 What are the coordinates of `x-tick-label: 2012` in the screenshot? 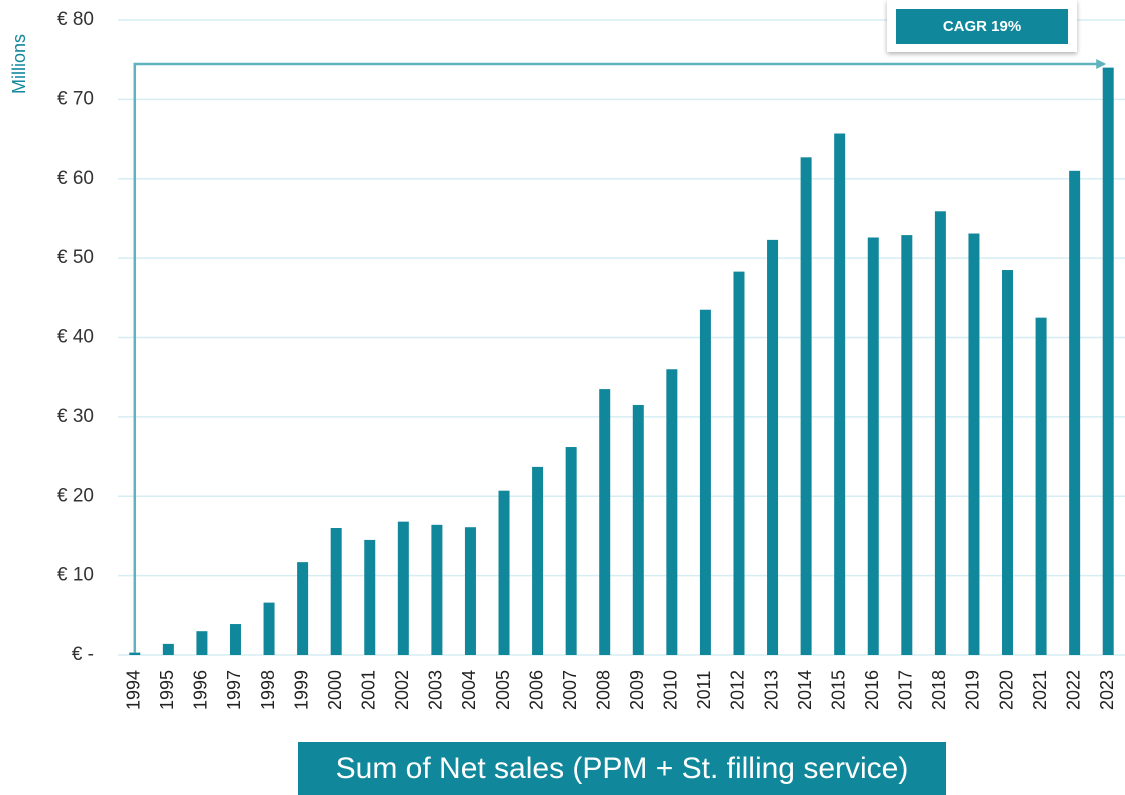 It's located at (738, 690).